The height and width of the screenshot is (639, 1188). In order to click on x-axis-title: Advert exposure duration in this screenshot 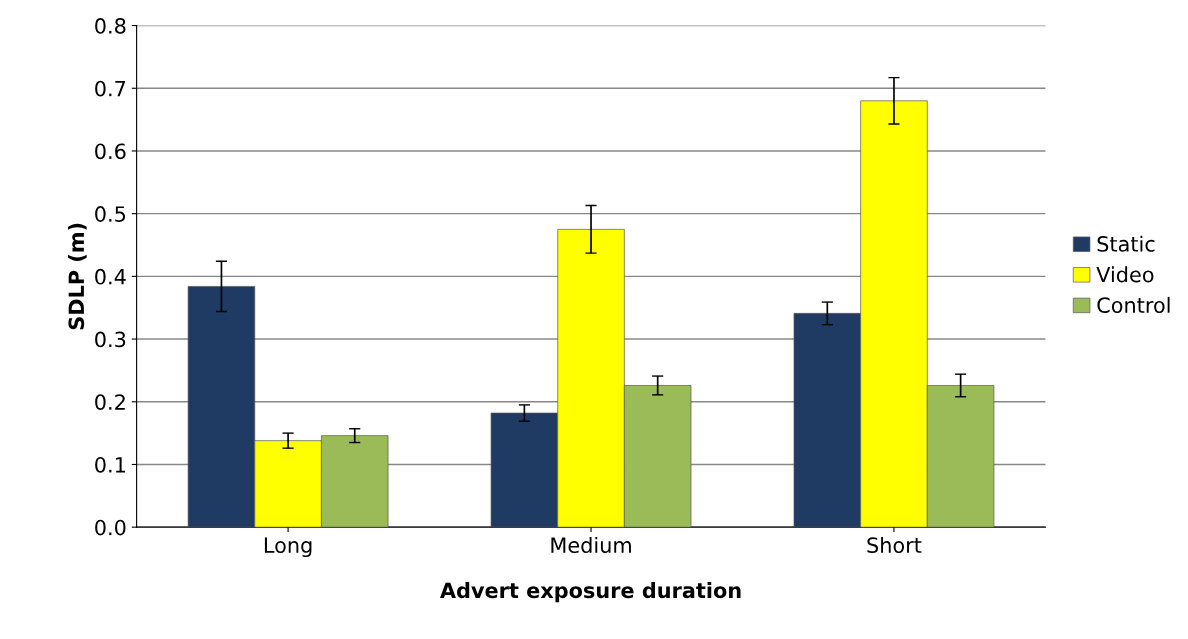, I will do `click(590, 592)`.